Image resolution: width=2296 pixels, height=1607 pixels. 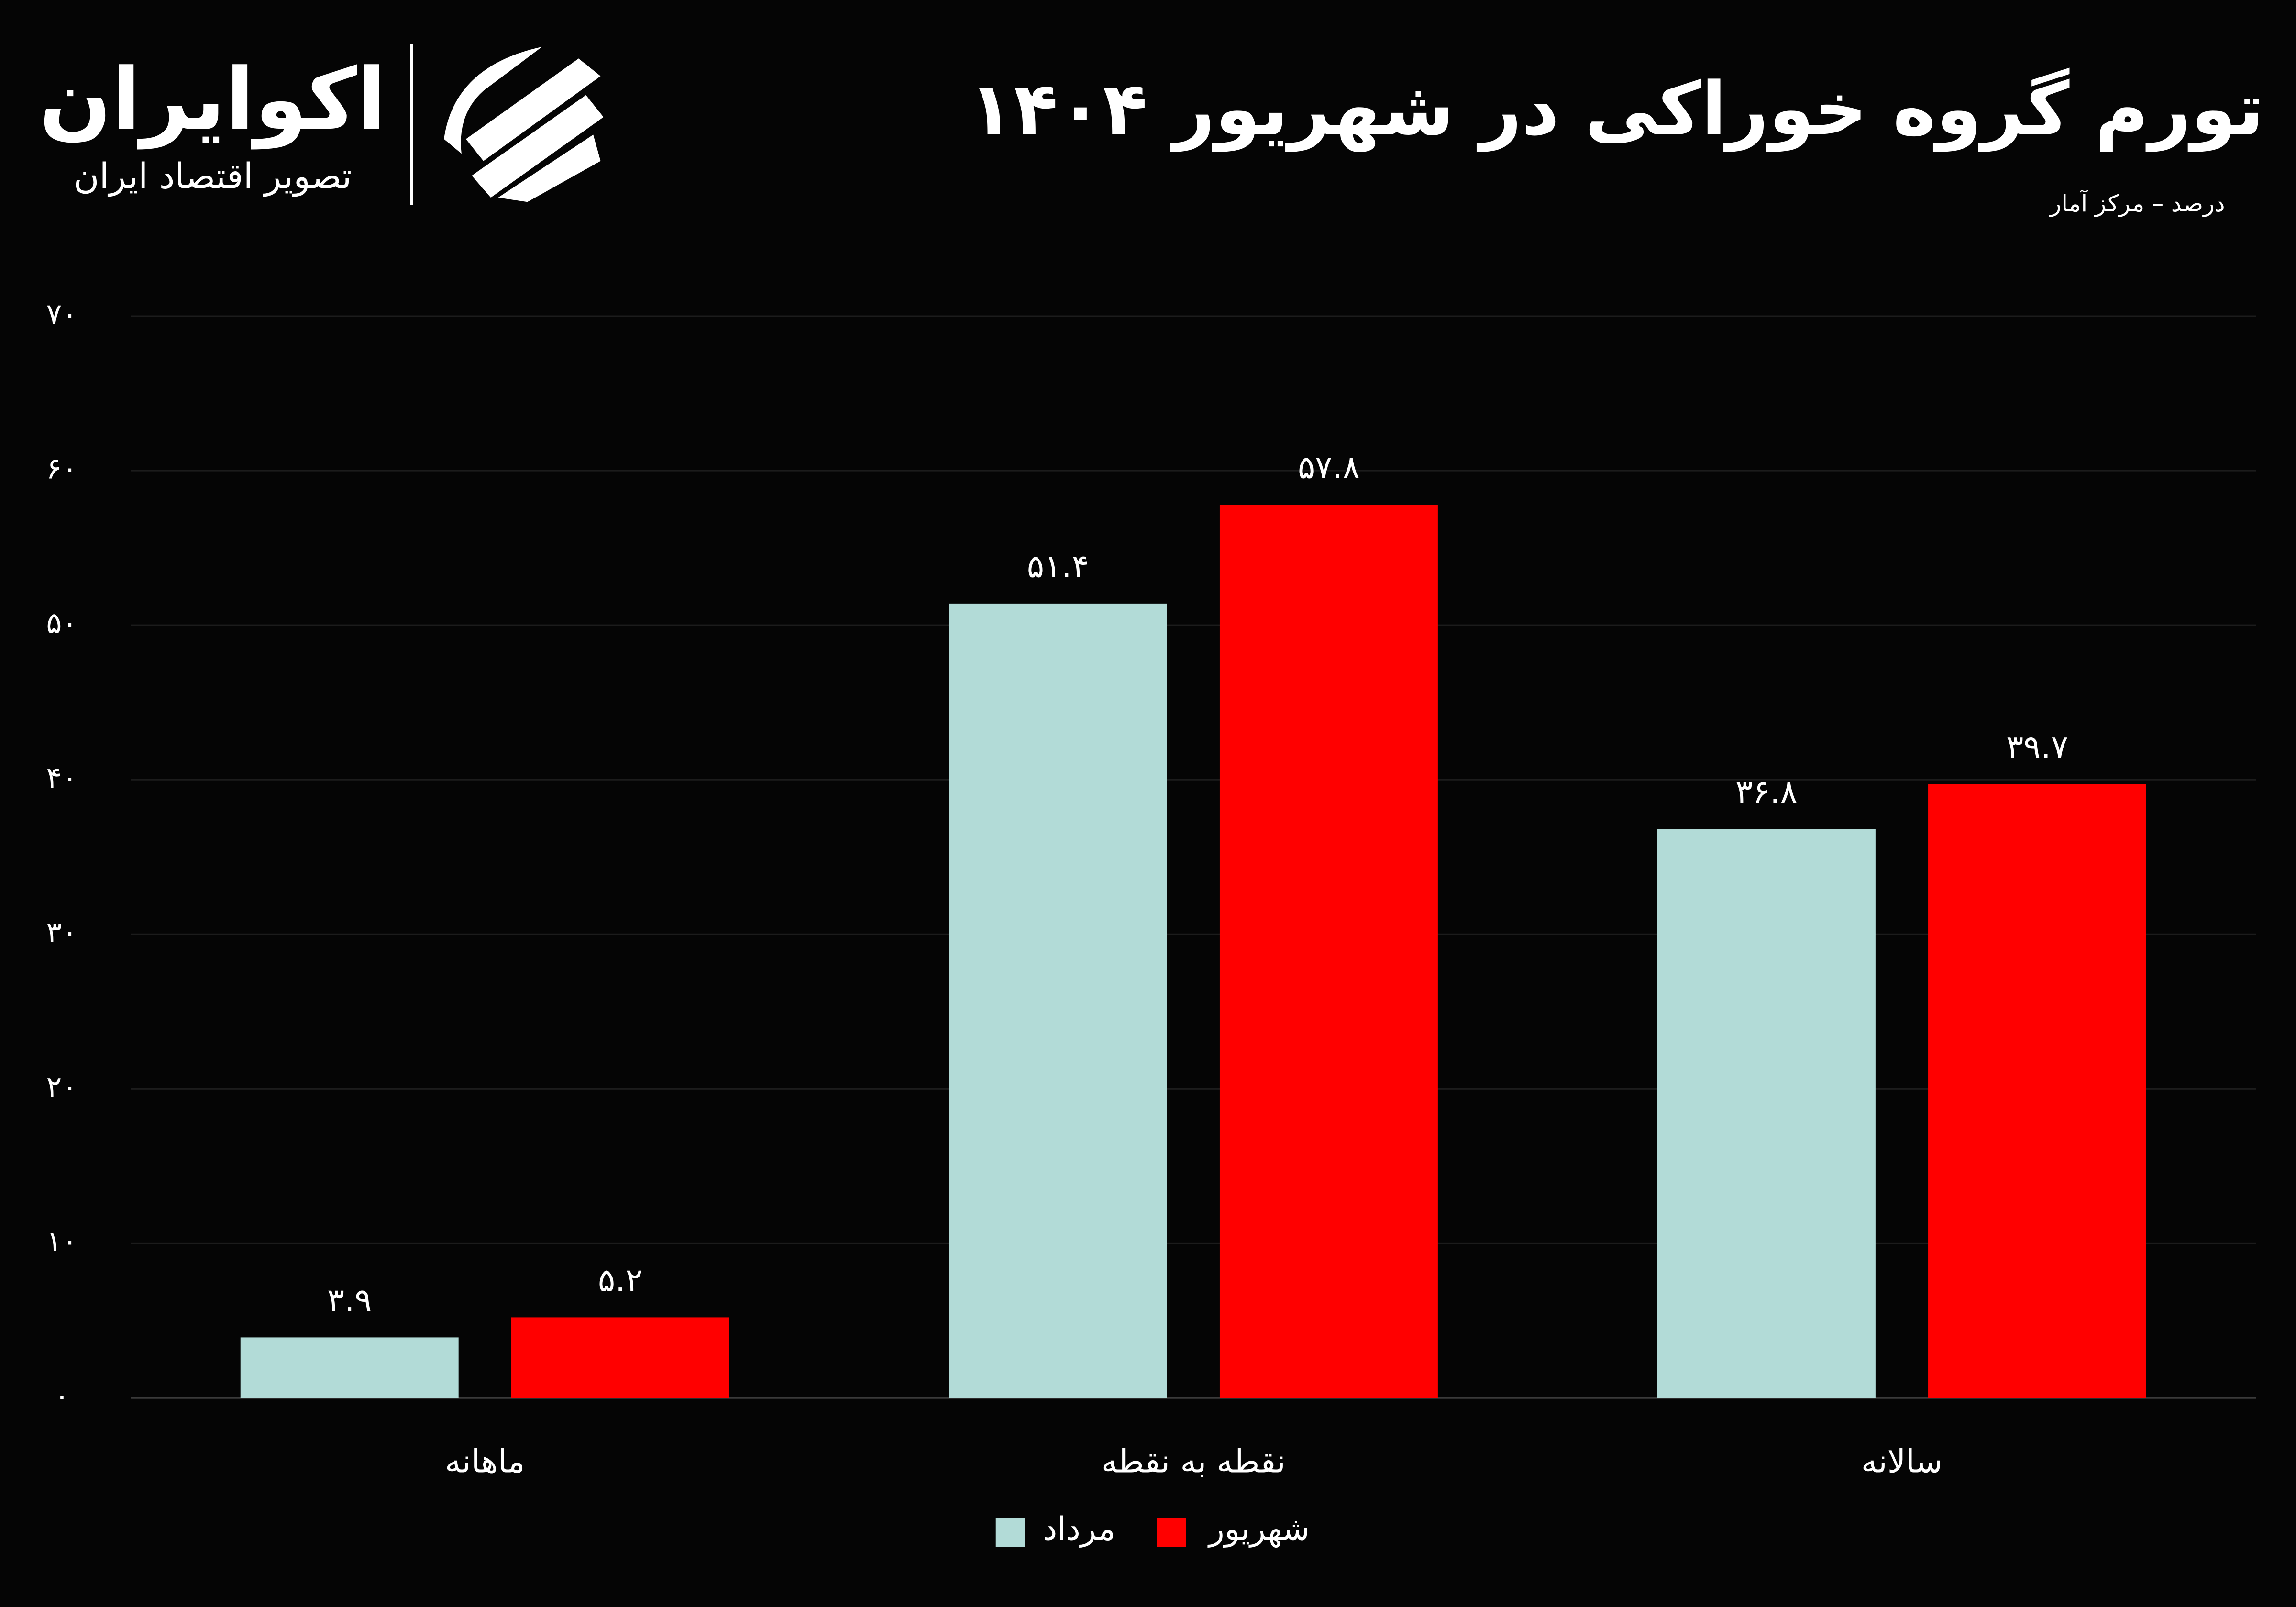 What do you see at coordinates (213, 100) in the screenshot?
I see `logo-name: اکوایران` at bounding box center [213, 100].